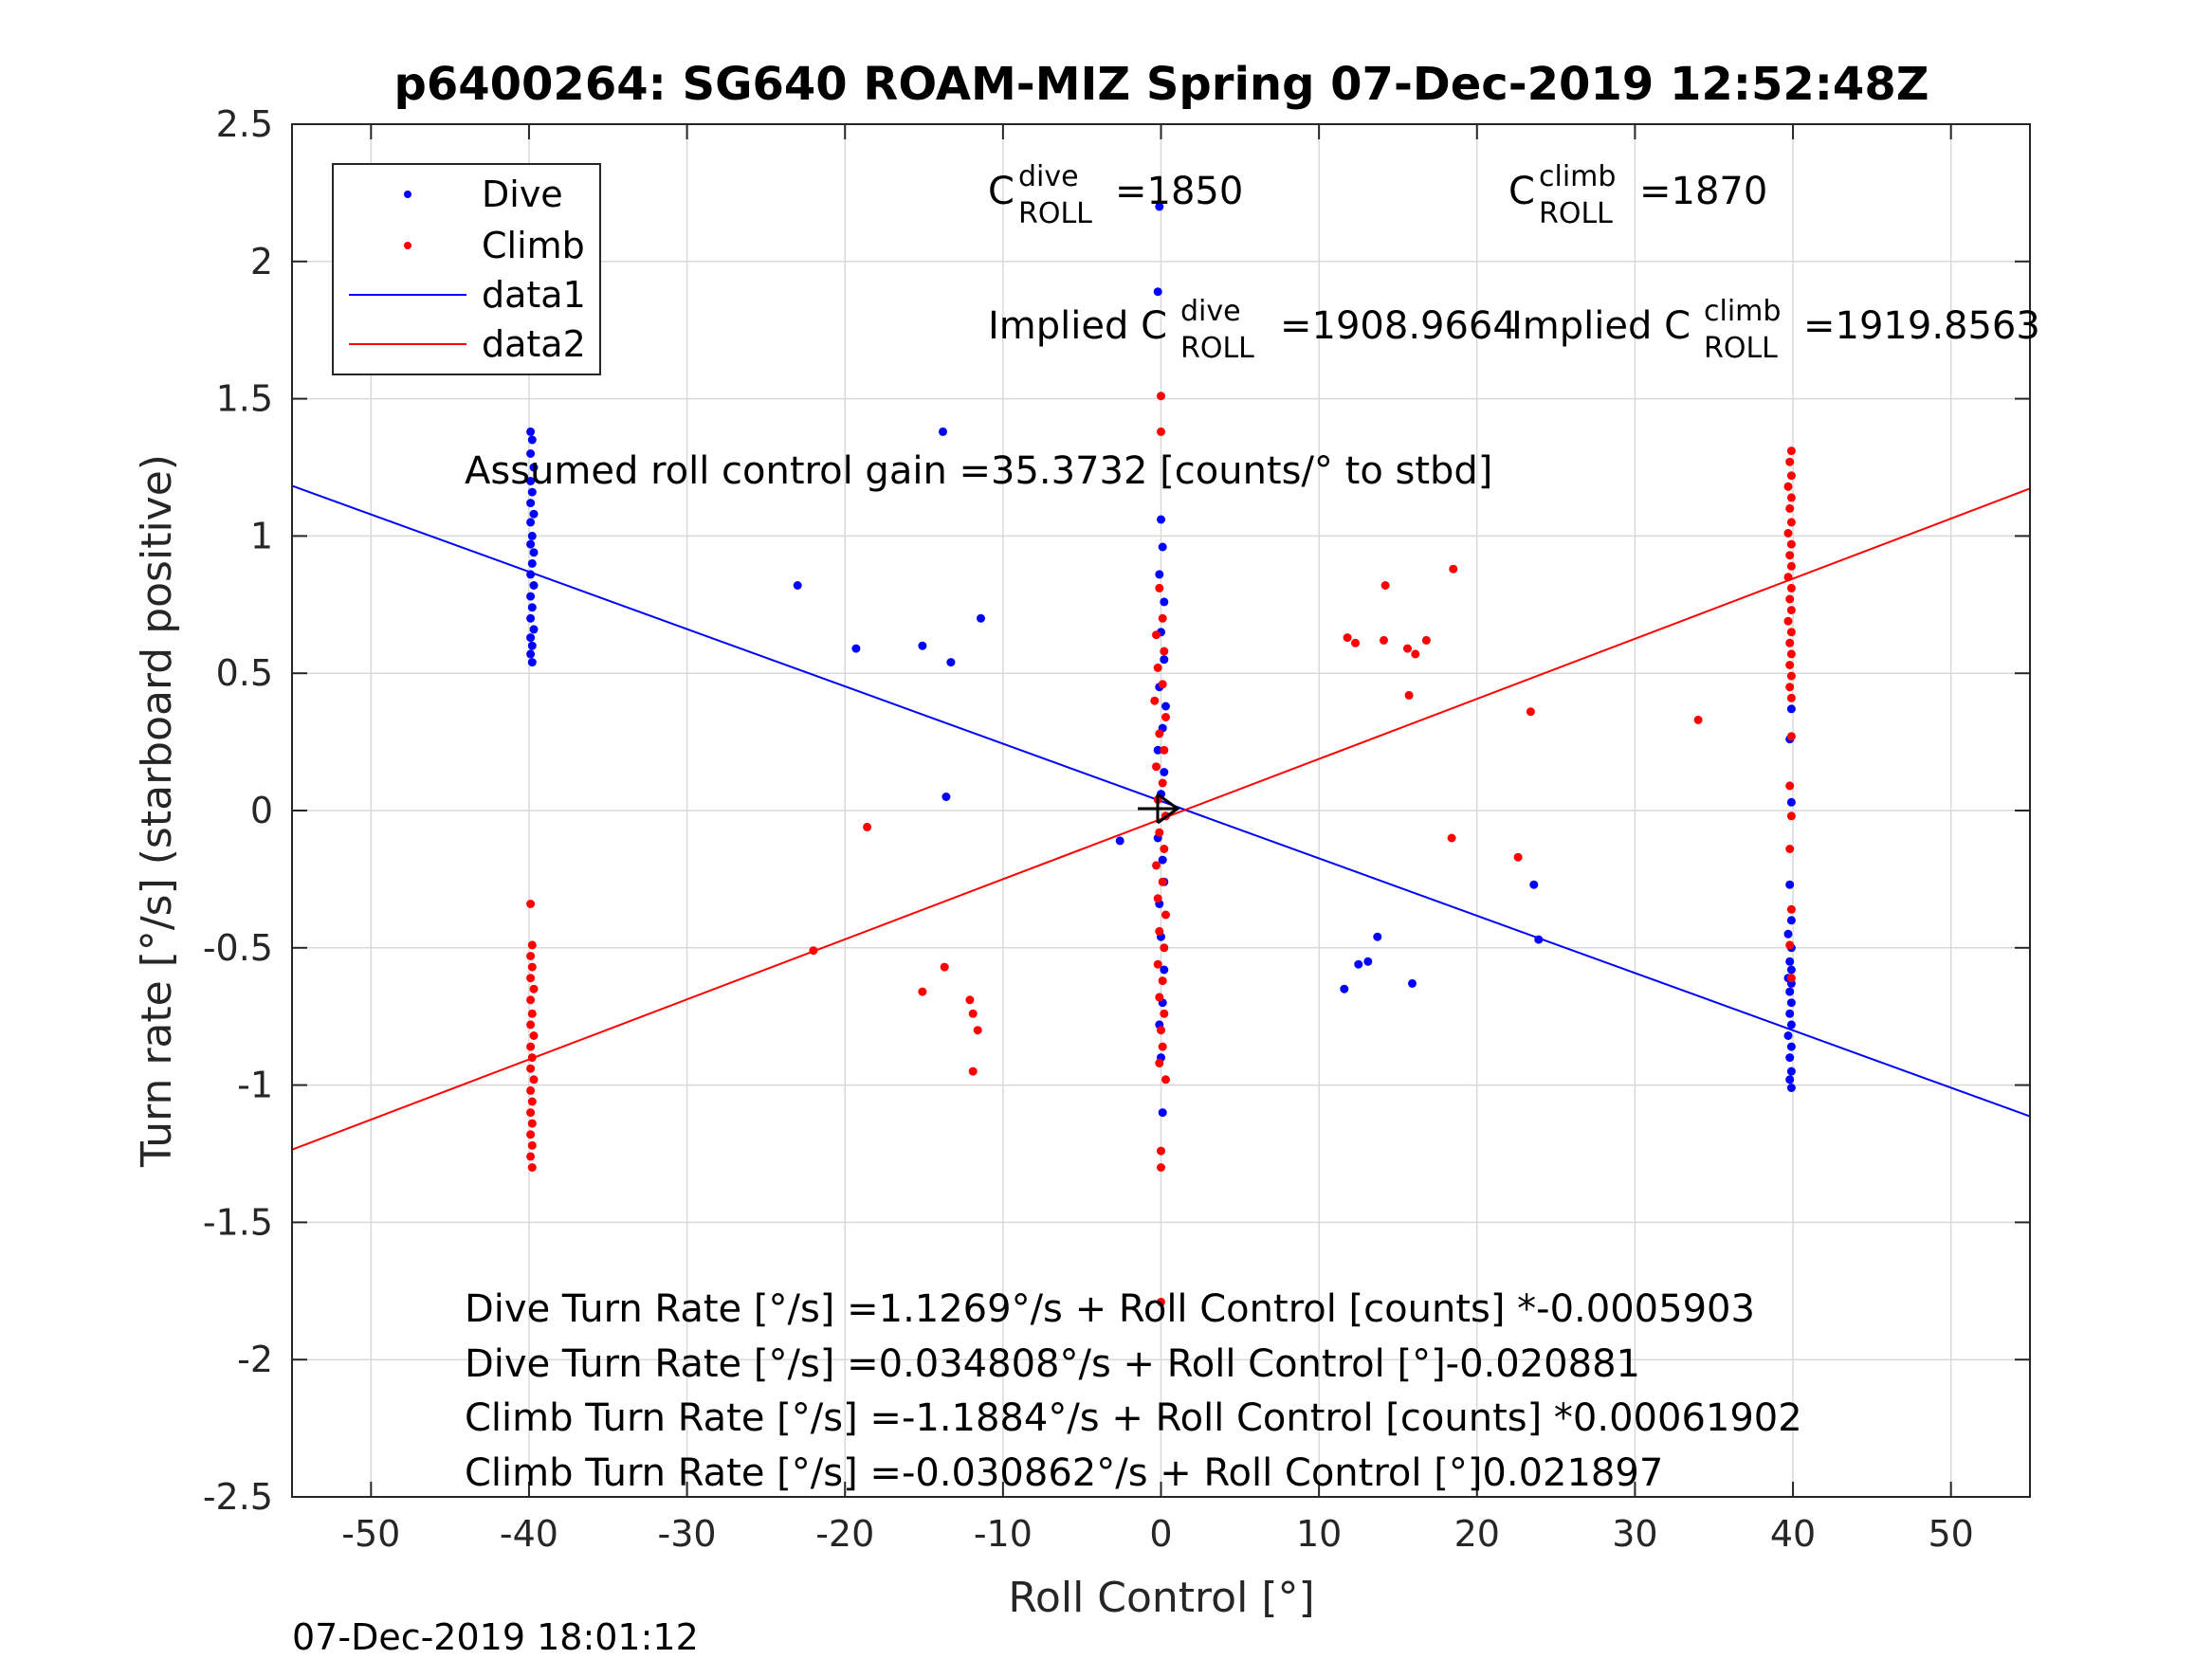 This screenshot has height=1659, width=2212. Describe the element at coordinates (1741, 348) in the screenshot. I see `implied-climb-sub: ROLL` at that location.